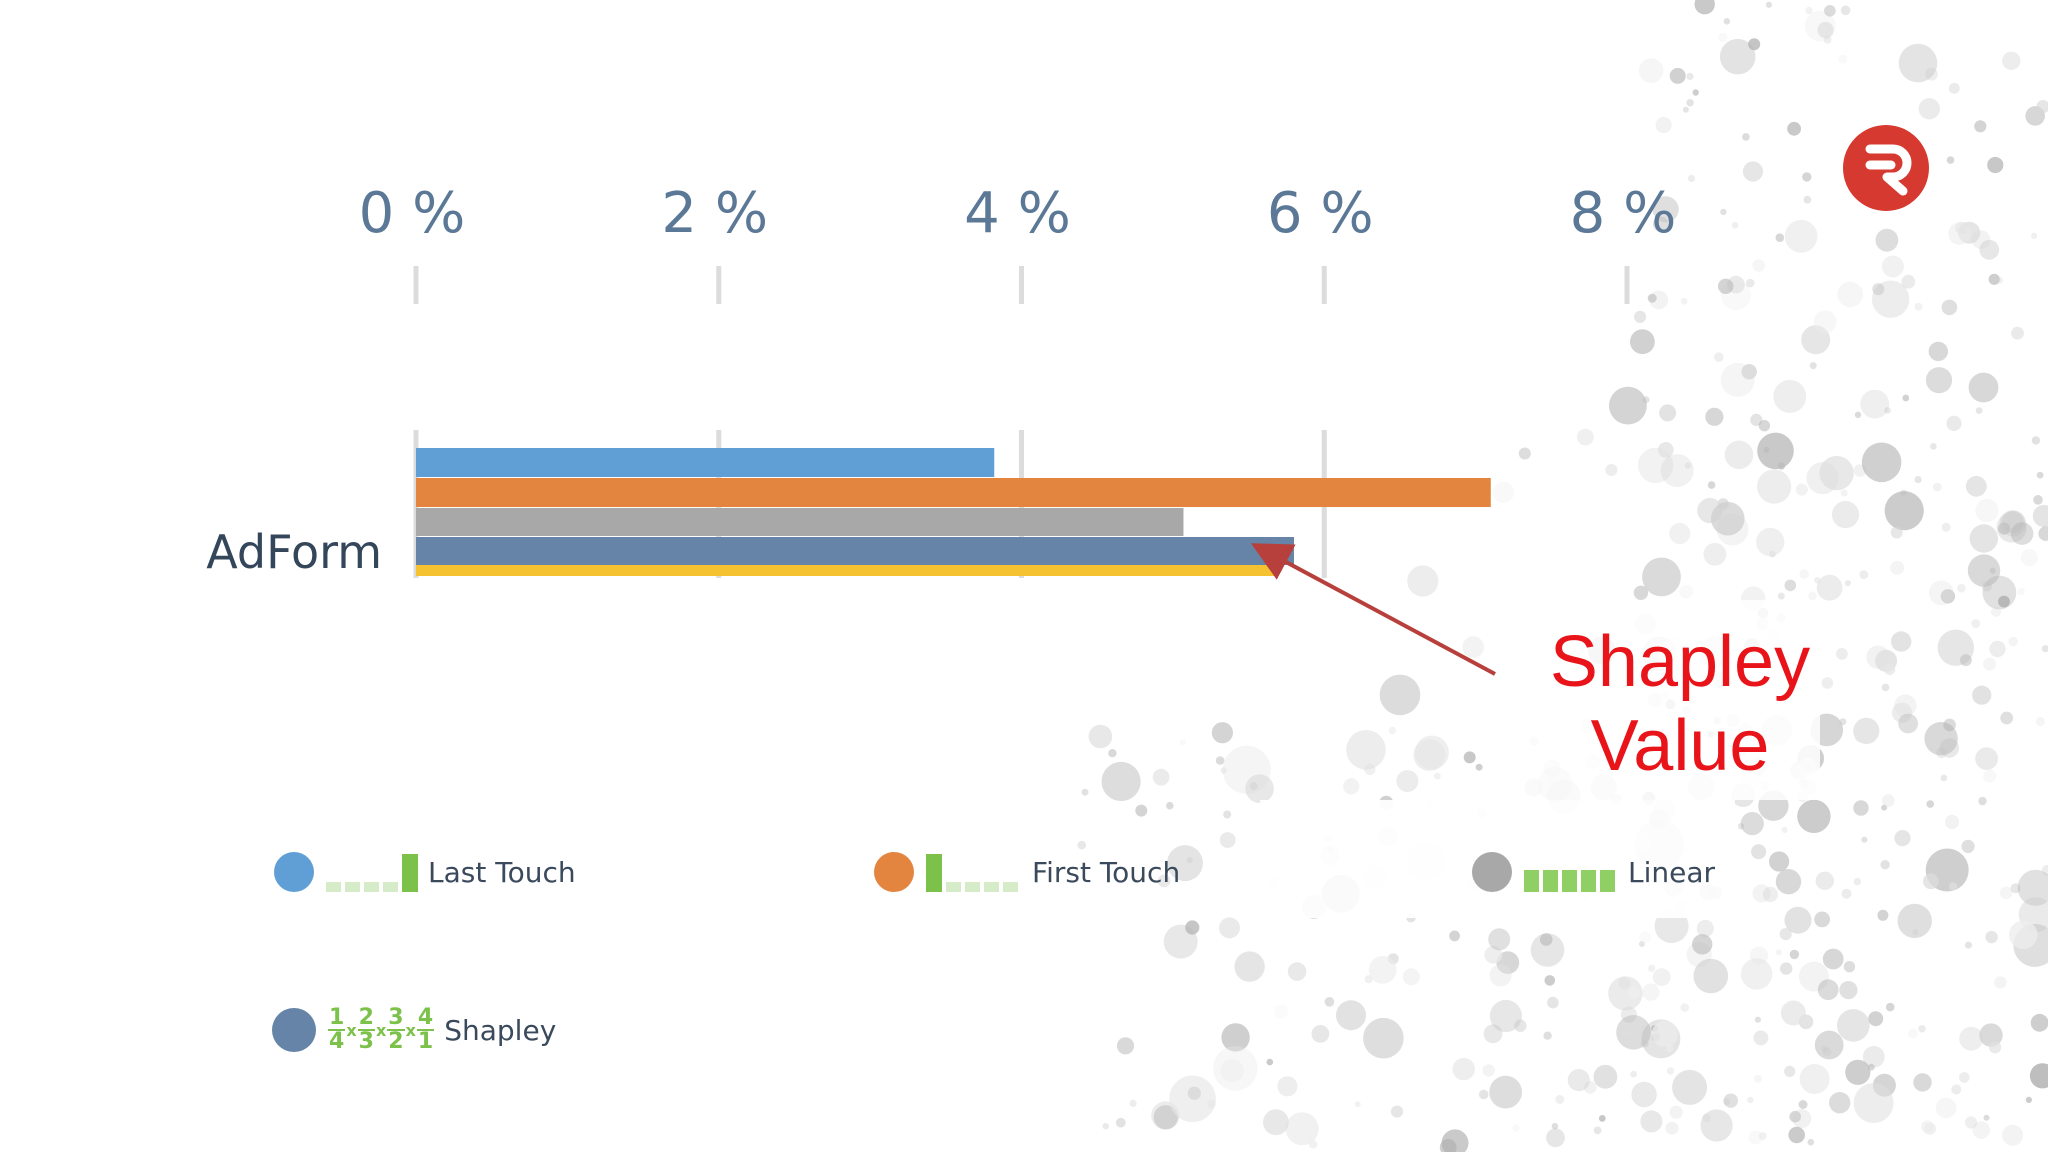 The height and width of the screenshot is (1152, 2048). I want to click on legend-item-first-touch: First Touch, so click(1027, 872).